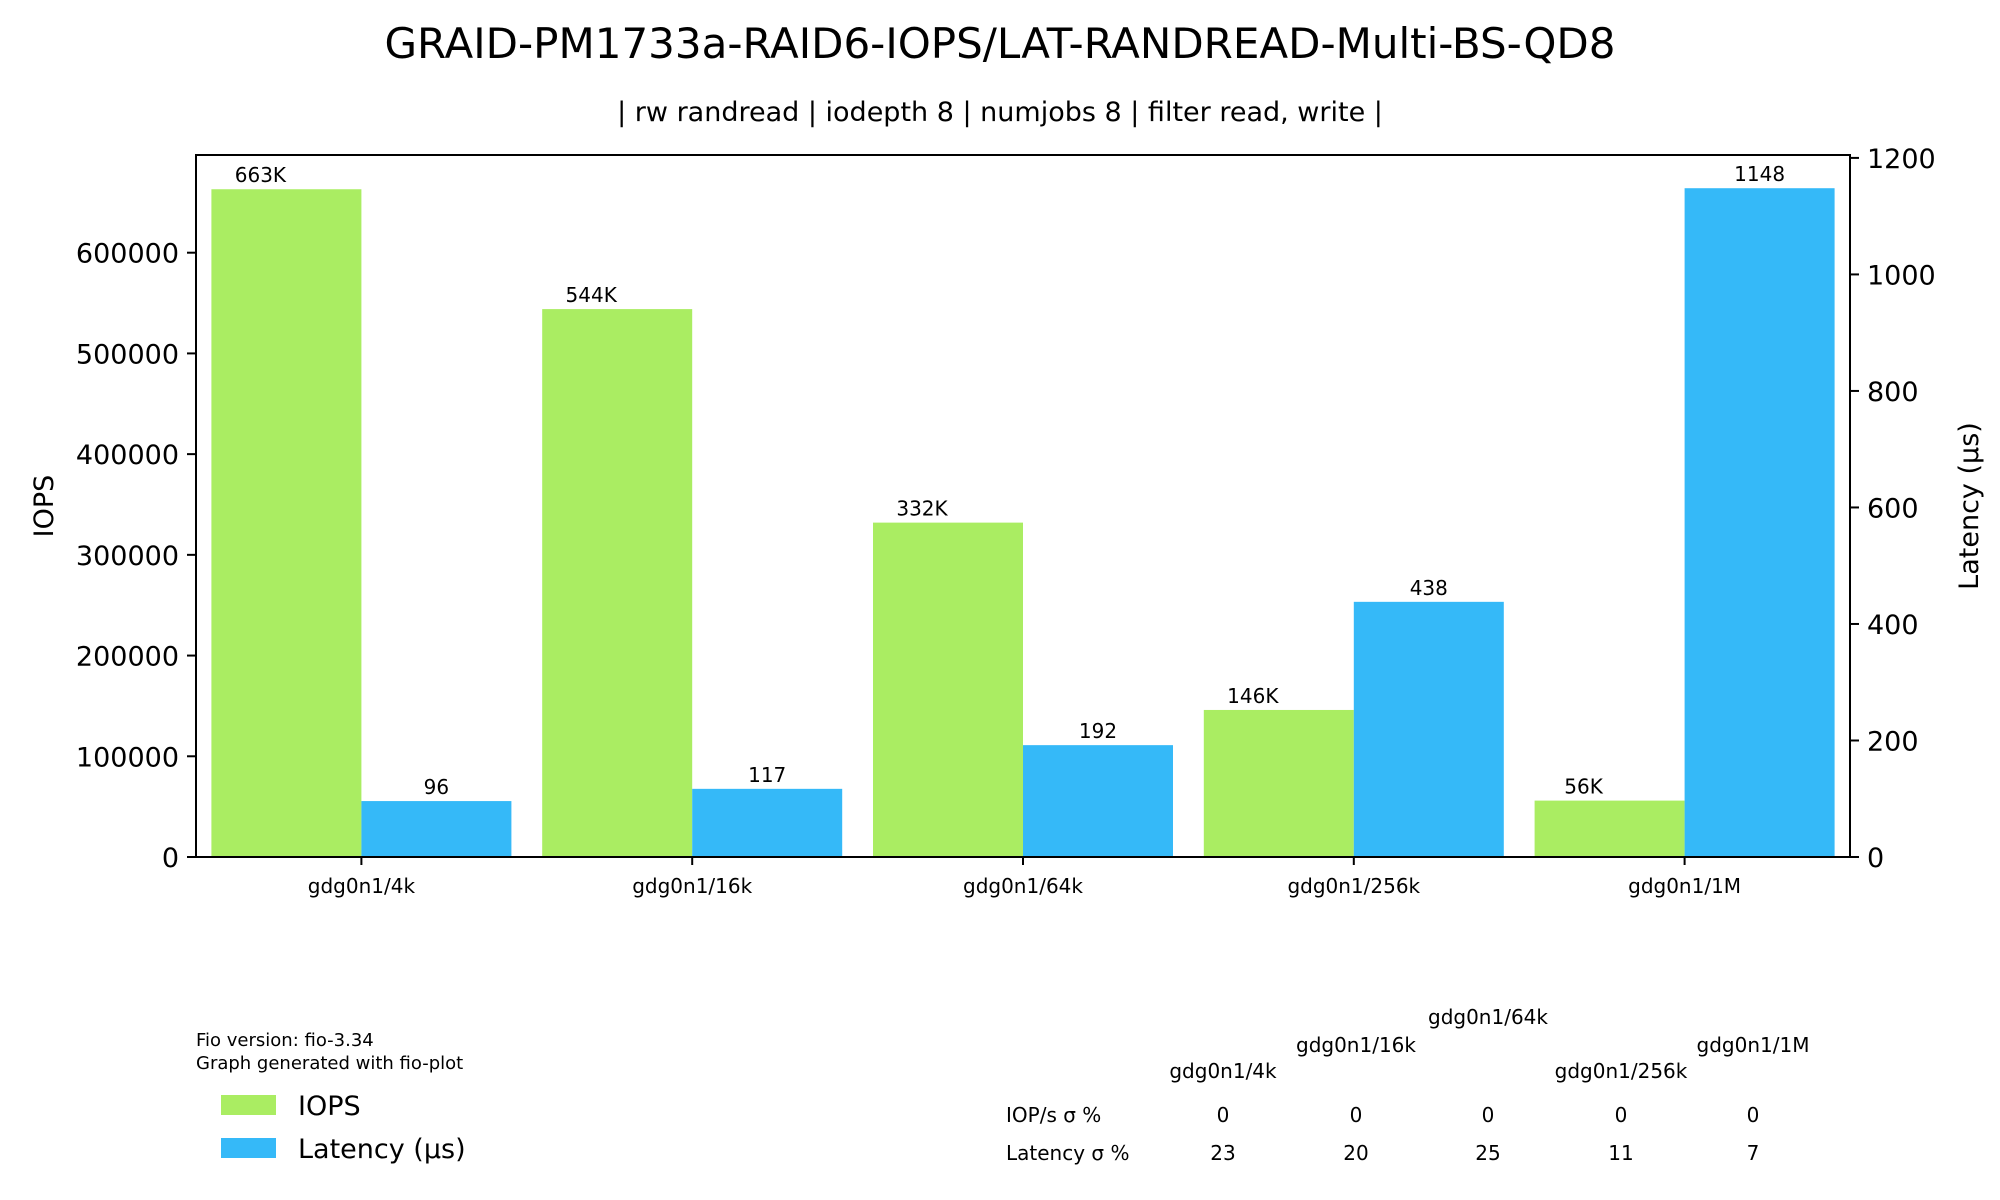  What do you see at coordinates (1278, 783) in the screenshot?
I see `bar-iops-gdg0n1-256k` at bounding box center [1278, 783].